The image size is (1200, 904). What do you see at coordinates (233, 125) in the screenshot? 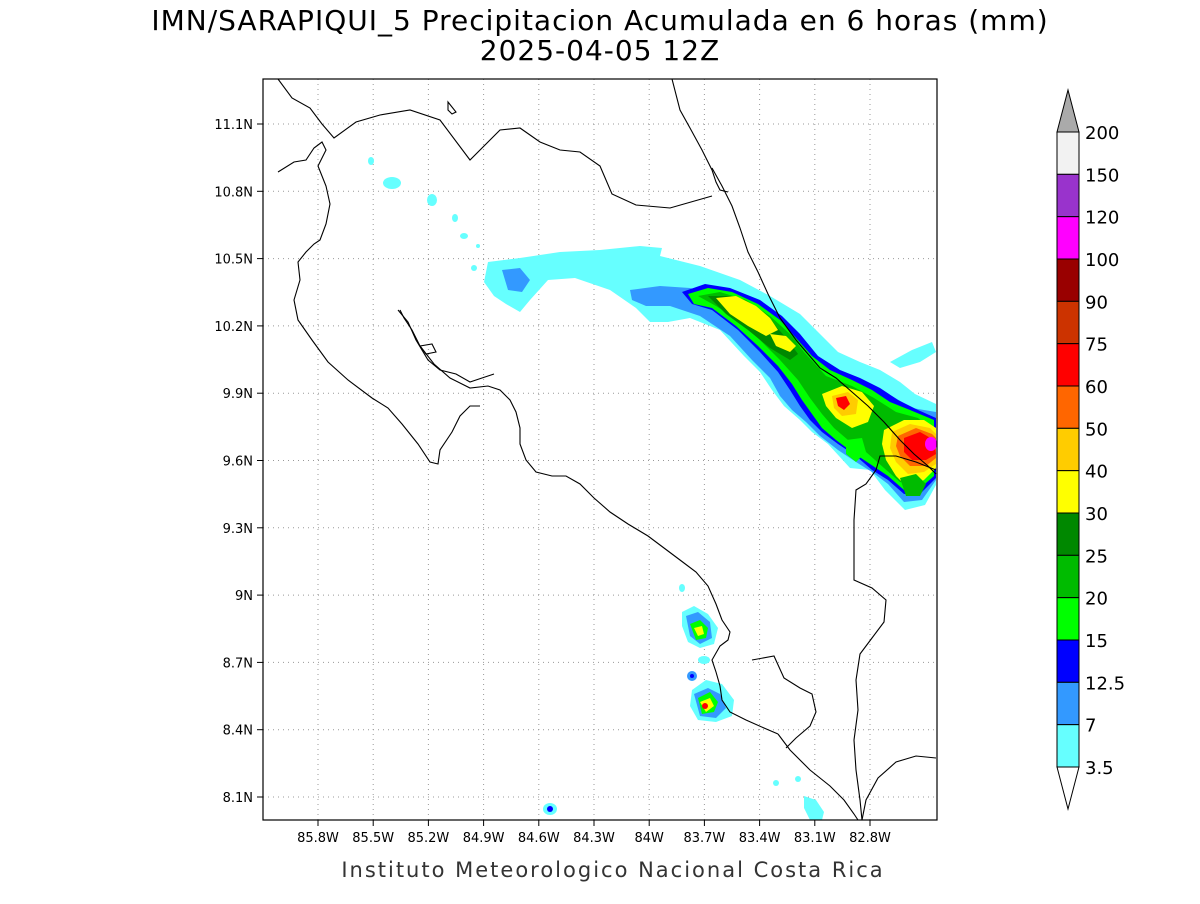
I see `lat-tick-label: 11.1N` at bounding box center [233, 125].